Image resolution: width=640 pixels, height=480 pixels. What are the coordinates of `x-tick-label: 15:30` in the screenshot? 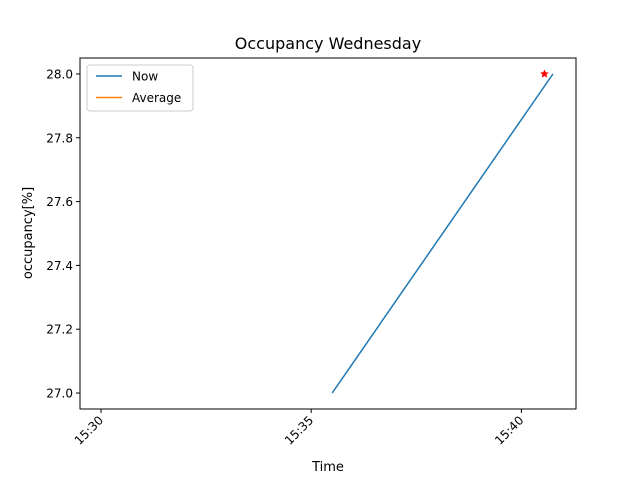 It's located at (89, 430).